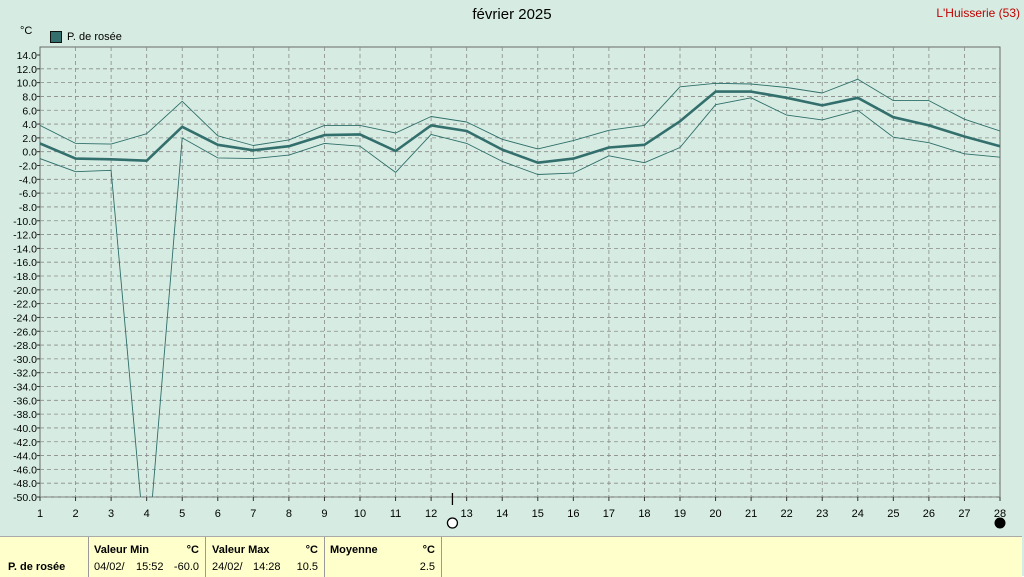 The width and height of the screenshot is (1024, 577). Describe the element at coordinates (431, 514) in the screenshot. I see `x-tick-label: 12` at that location.